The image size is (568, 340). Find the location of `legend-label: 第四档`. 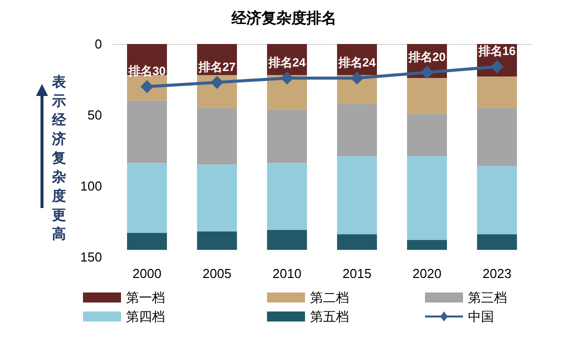

legend-label: 第四档 is located at coordinates (145, 316).